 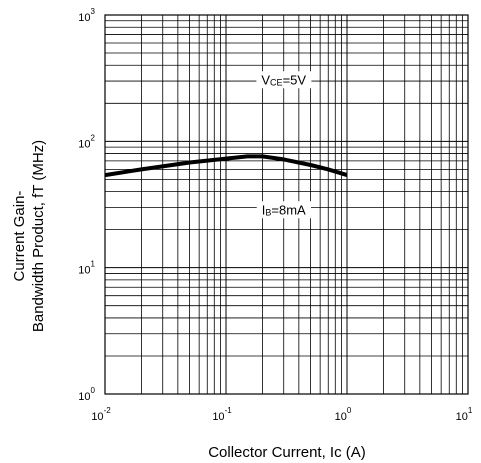 What do you see at coordinates (349, 410) in the screenshot?
I see `x-tick-exponent: 0` at bounding box center [349, 410].